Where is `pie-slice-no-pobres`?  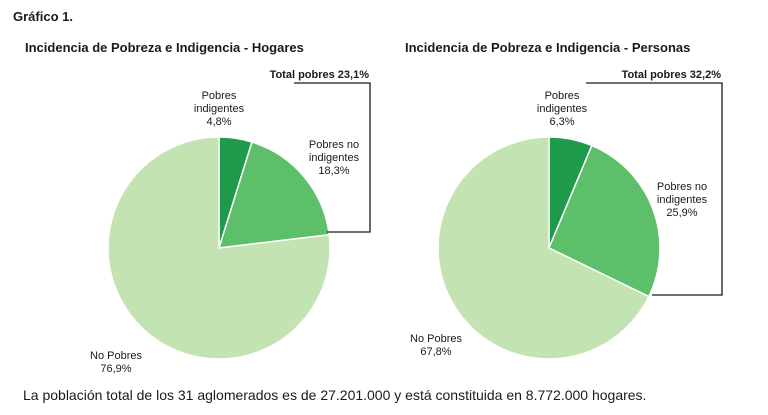
pie-slice-no-pobres is located at coordinates (543, 248).